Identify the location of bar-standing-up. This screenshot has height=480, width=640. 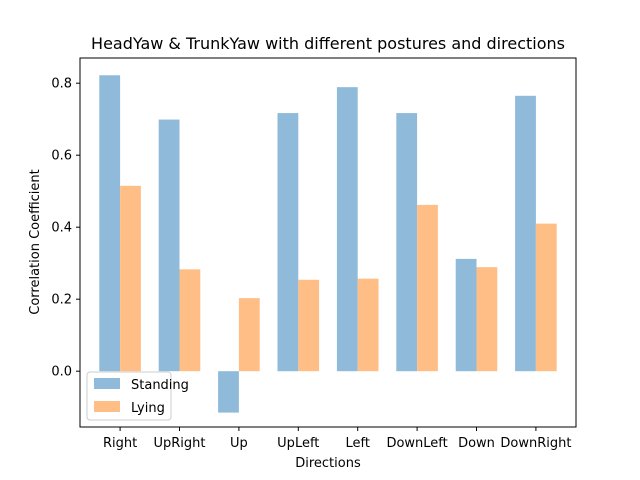
(228, 392).